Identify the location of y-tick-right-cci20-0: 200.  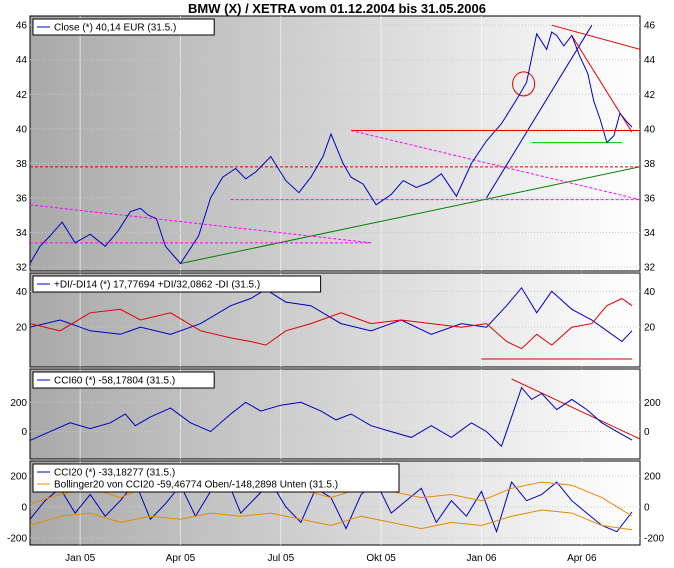
(652, 476).